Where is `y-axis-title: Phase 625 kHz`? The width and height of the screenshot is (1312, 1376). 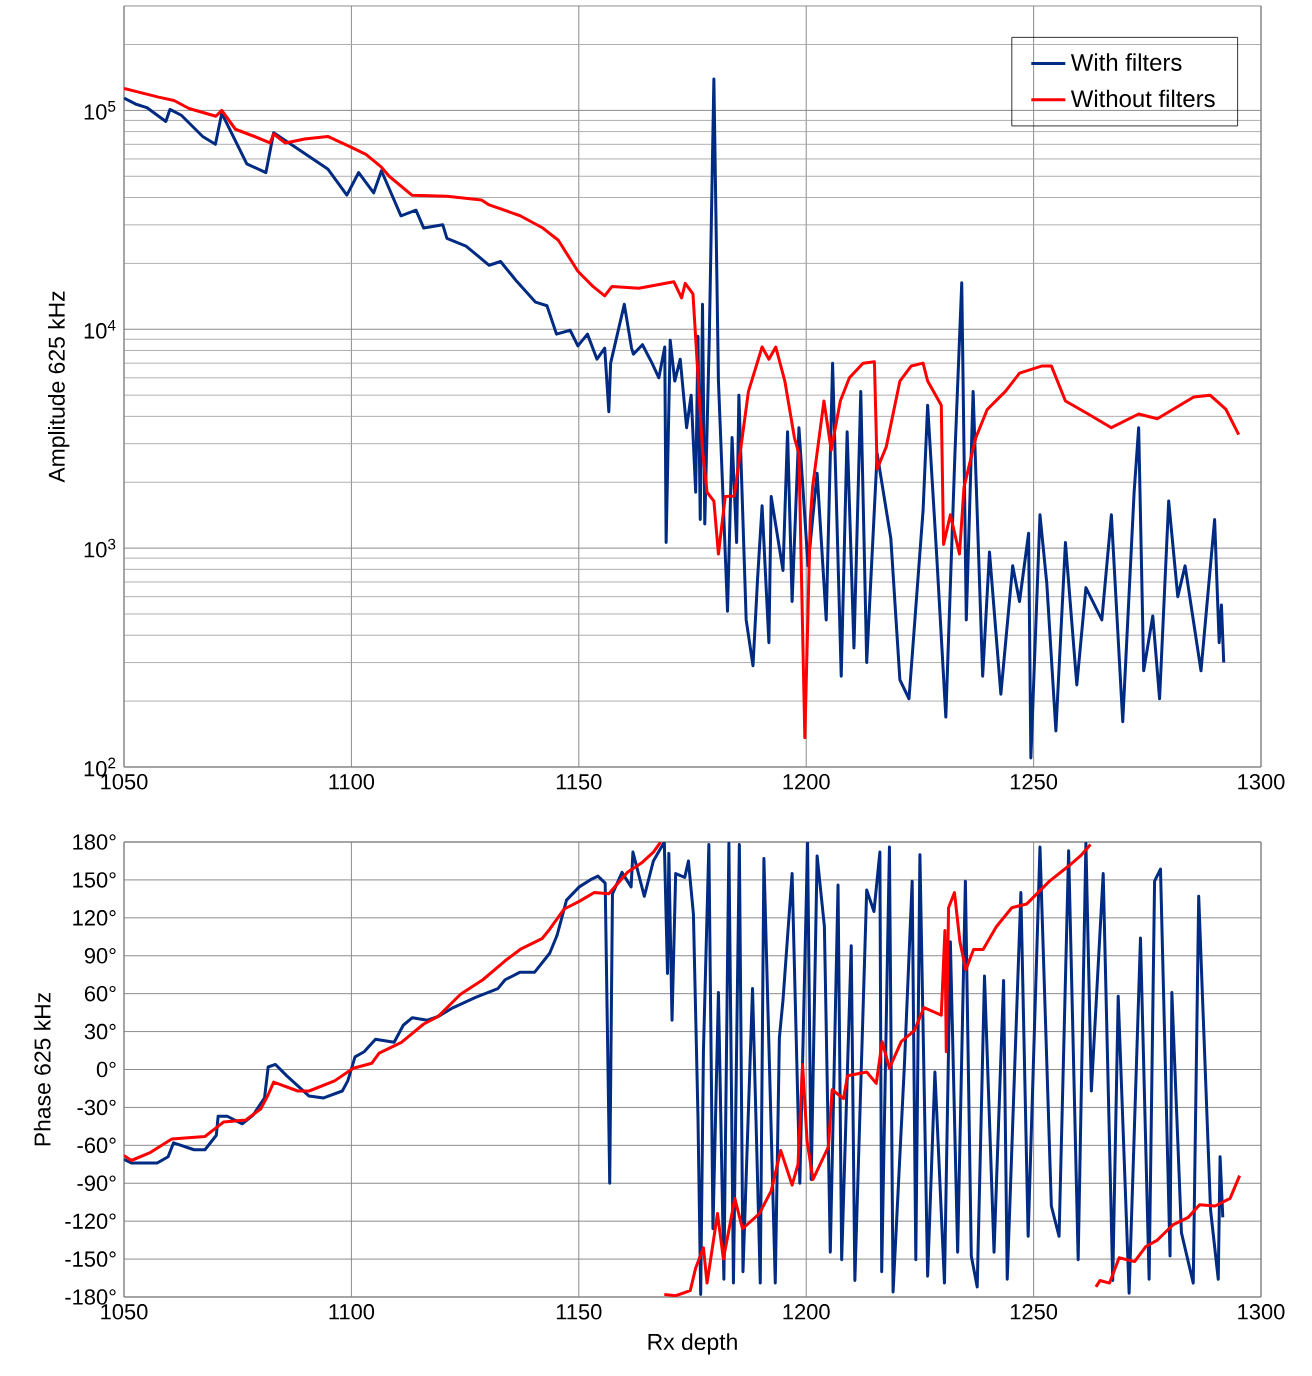 y-axis-title: Phase 625 kHz is located at coordinates (42, 1069).